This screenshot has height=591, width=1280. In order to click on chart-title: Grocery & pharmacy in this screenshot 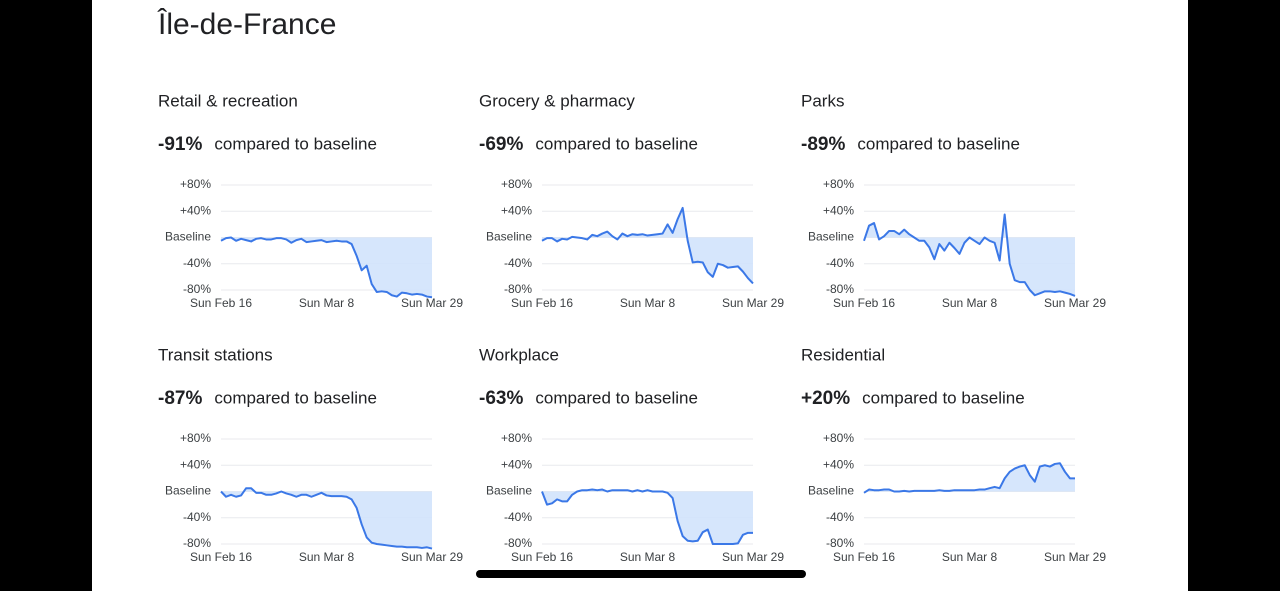, I will do `click(557, 100)`.